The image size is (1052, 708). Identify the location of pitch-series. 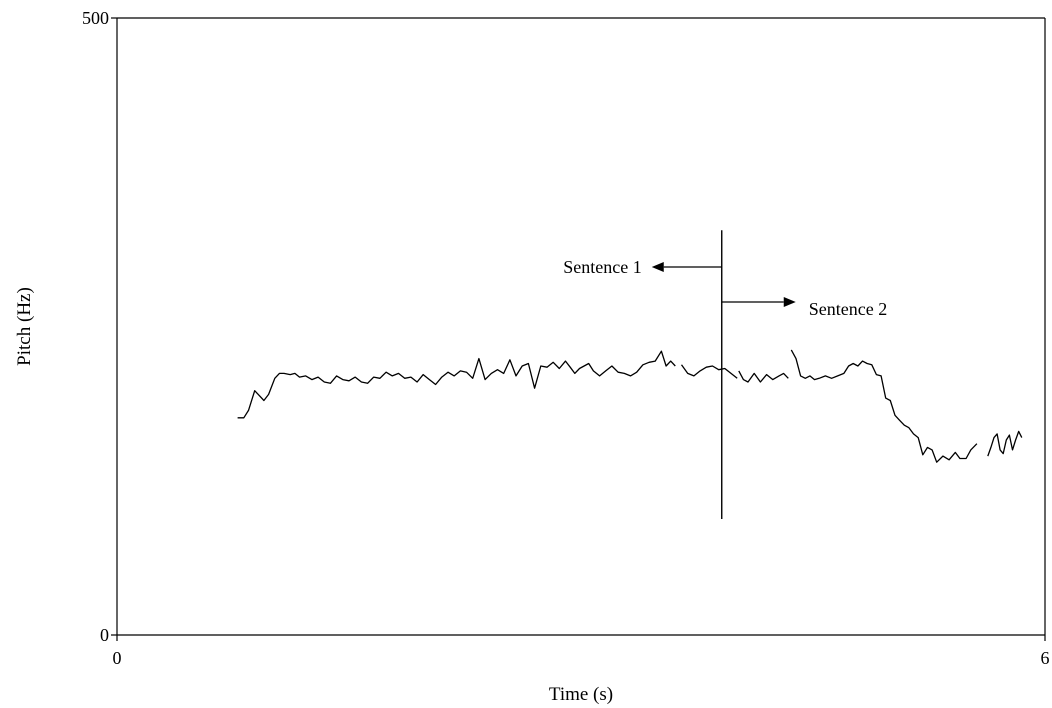
(630, 406).